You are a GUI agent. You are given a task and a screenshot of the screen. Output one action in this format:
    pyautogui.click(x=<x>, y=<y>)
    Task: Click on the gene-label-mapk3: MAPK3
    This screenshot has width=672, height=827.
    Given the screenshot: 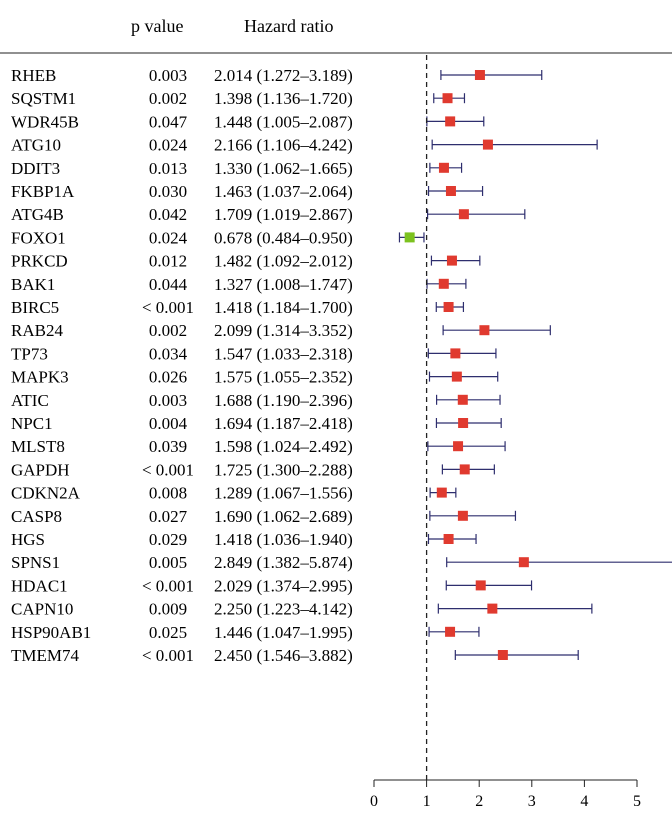 What is the action you would take?
    pyautogui.click(x=40, y=377)
    